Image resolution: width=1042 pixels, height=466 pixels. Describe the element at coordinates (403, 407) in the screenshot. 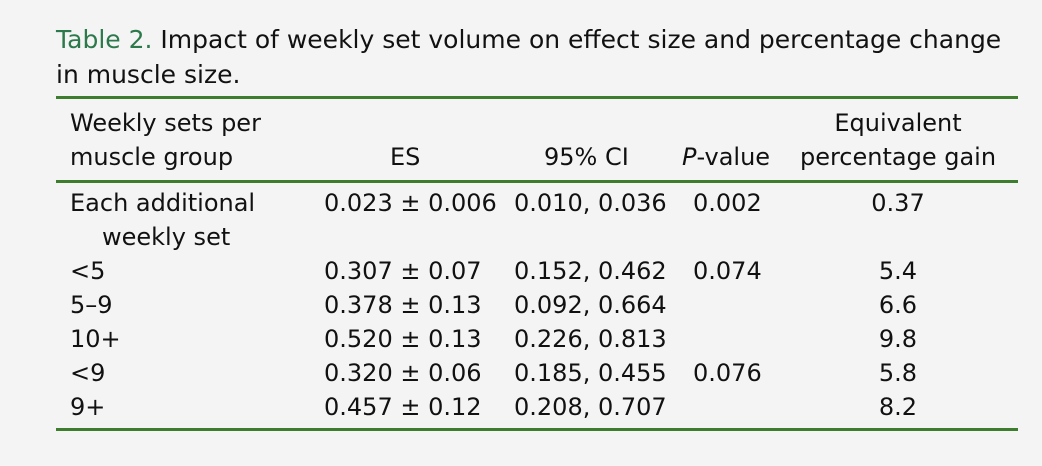

I see `table-cell-es: 0.457 ± 0.12` at that location.